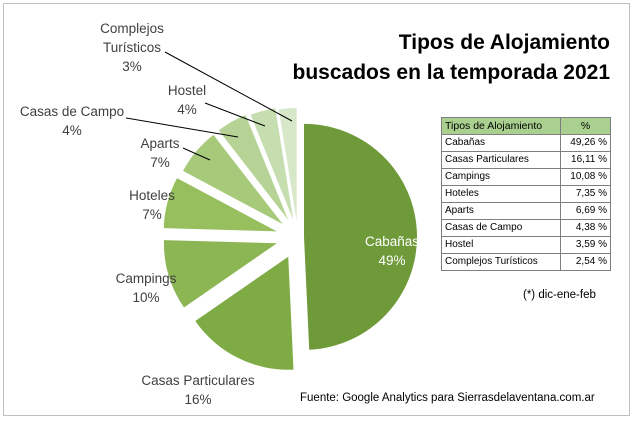  What do you see at coordinates (501, 262) in the screenshot?
I see `table-cell-type: Complejos Turísticos` at bounding box center [501, 262].